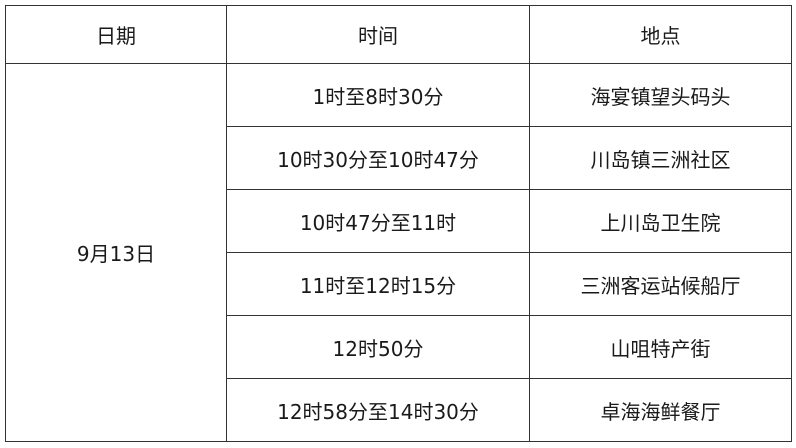 The width and height of the screenshot is (796, 448). I want to click on time-cell: 1时至8时30分, so click(378, 95).